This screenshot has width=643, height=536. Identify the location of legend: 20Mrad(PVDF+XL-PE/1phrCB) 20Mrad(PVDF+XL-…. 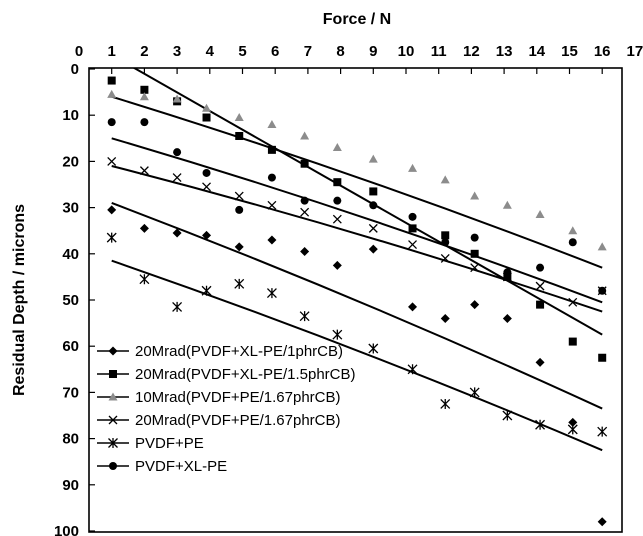
(226, 409).